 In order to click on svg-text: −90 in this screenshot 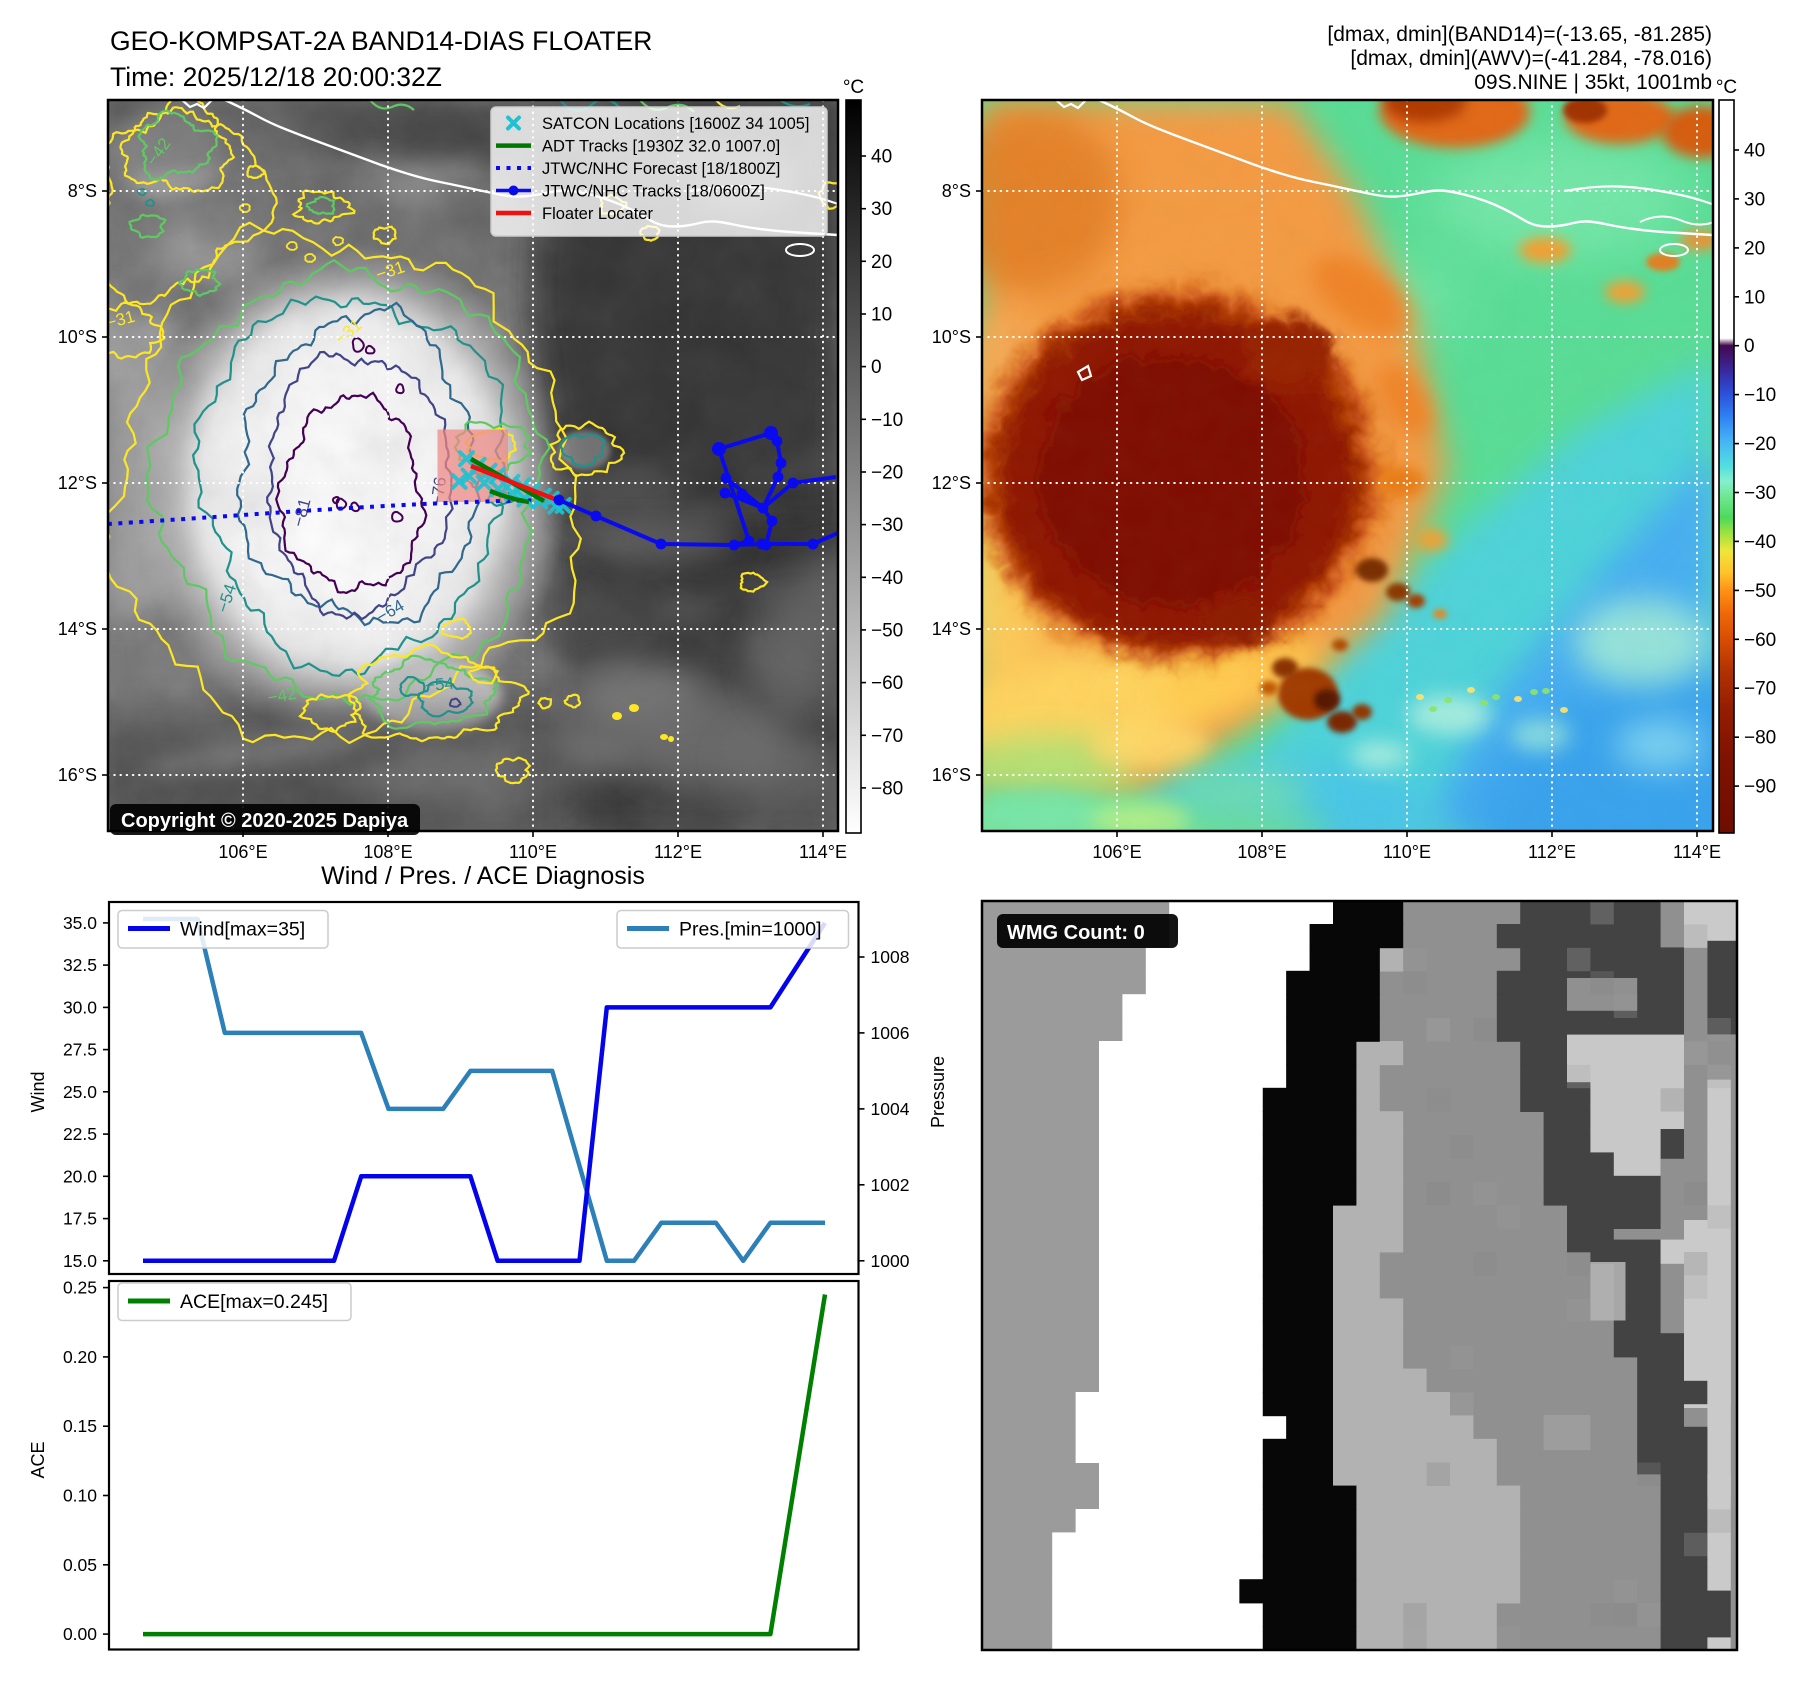, I will do `click(1760, 787)`.